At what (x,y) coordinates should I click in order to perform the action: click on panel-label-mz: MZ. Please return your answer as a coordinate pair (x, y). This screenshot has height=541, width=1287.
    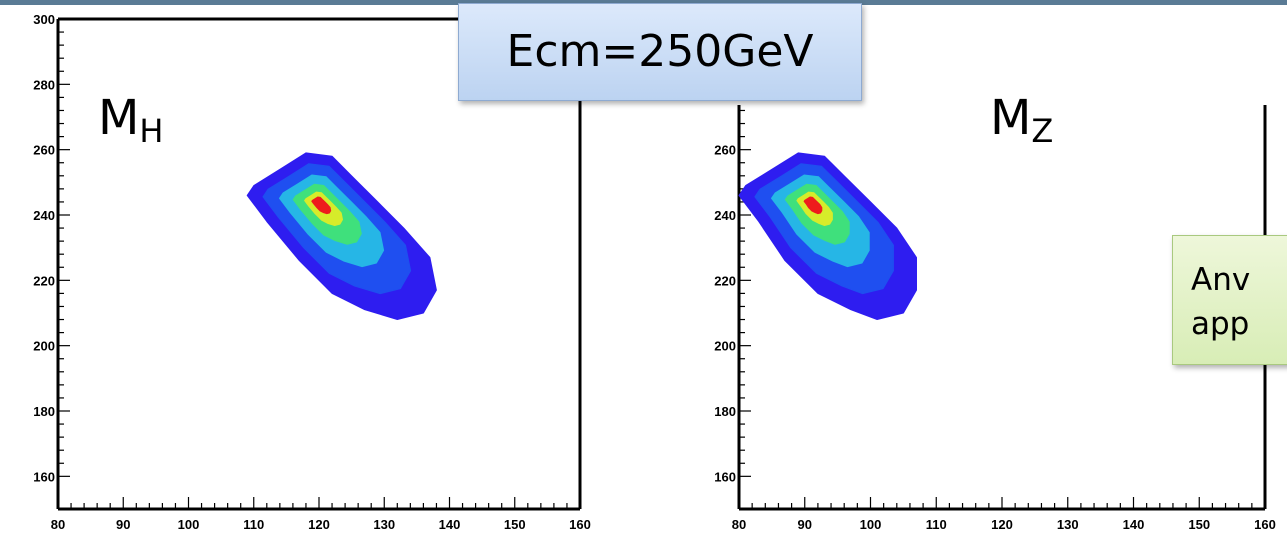
    Looking at the image, I should click on (1021, 120).